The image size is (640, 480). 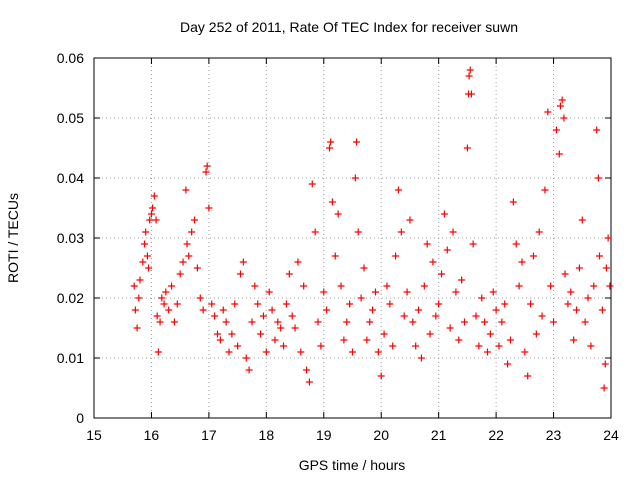 I want to click on y-tick-label: 0.05, so click(x=70, y=118).